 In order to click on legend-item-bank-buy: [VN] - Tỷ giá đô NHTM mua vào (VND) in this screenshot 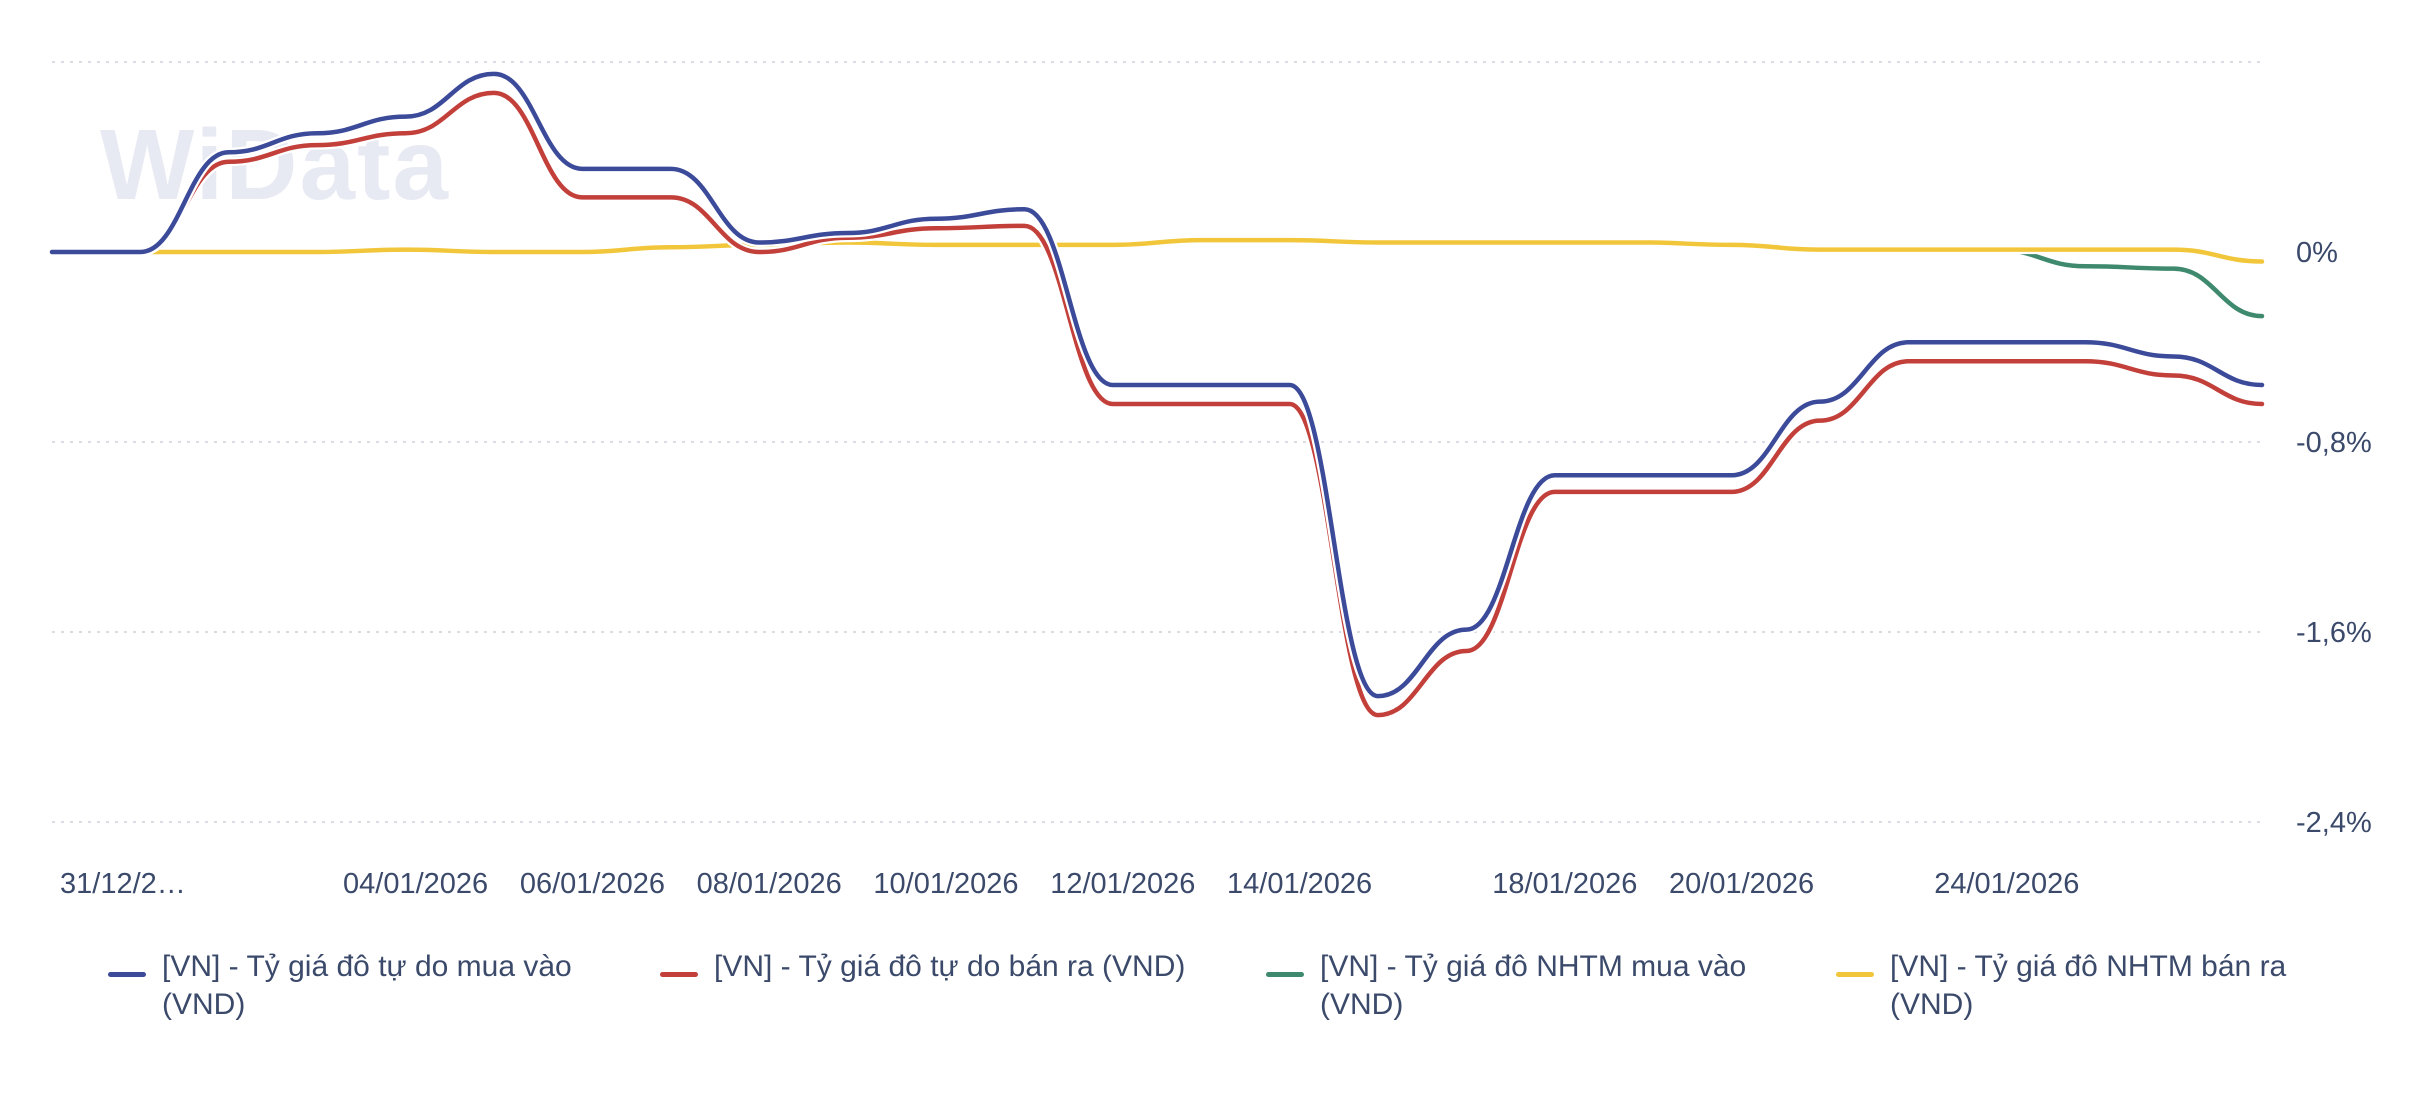, I will do `click(1513, 986)`.